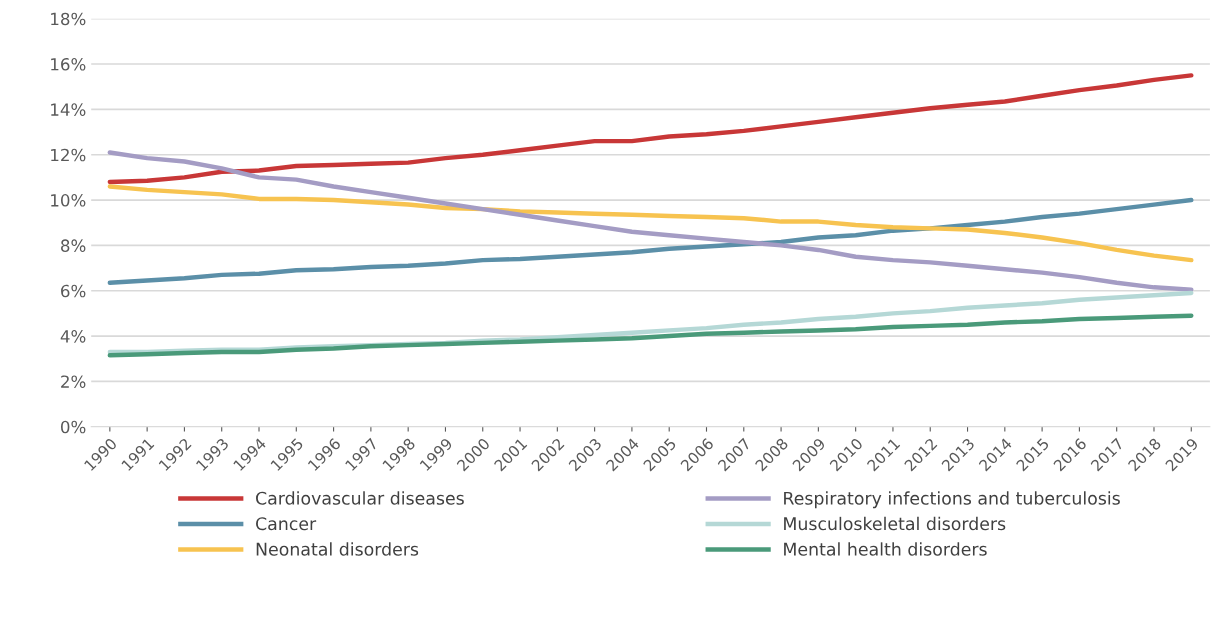 The width and height of the screenshot is (1216, 623). Describe the element at coordinates (68, 155) in the screenshot. I see `y-tick-label: 12%` at that location.